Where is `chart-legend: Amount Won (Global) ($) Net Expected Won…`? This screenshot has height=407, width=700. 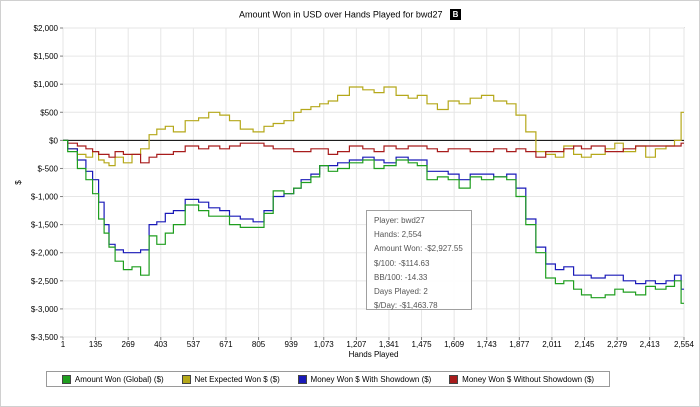
chart-legend: Amount Won (Global) ($) Net Expected Won… is located at coordinates (328, 379).